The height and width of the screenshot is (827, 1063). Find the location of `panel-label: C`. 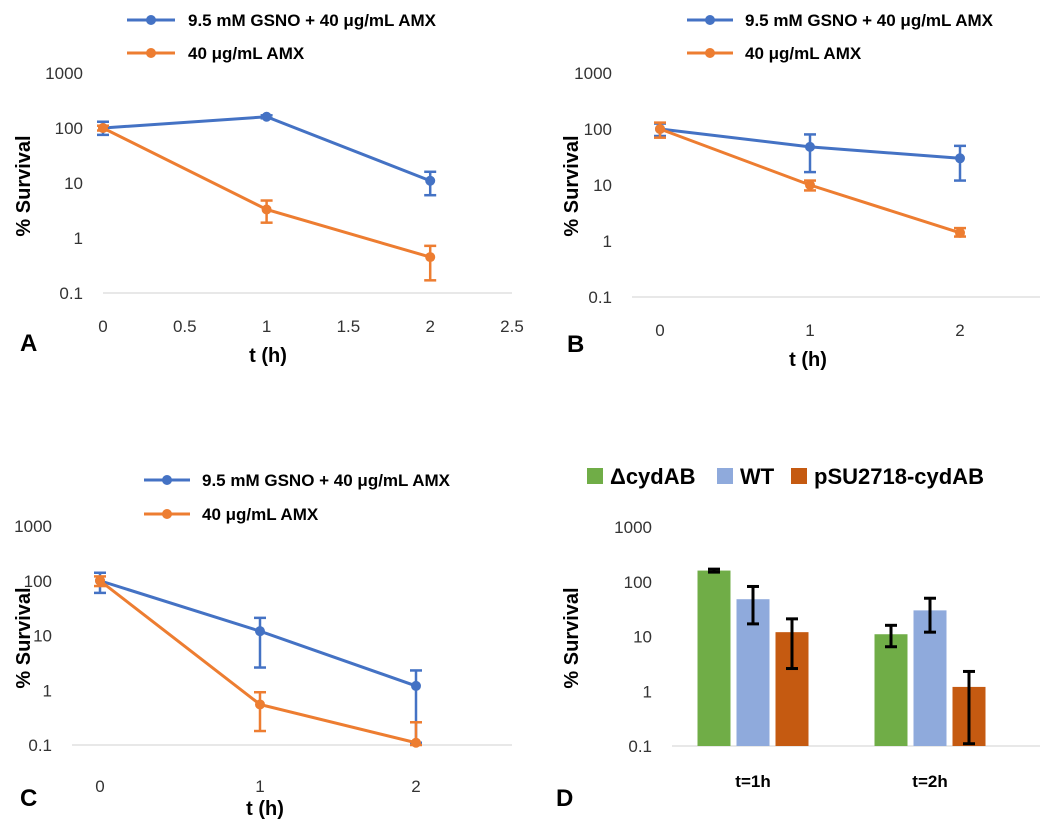

panel-label: C is located at coordinates (28, 798).